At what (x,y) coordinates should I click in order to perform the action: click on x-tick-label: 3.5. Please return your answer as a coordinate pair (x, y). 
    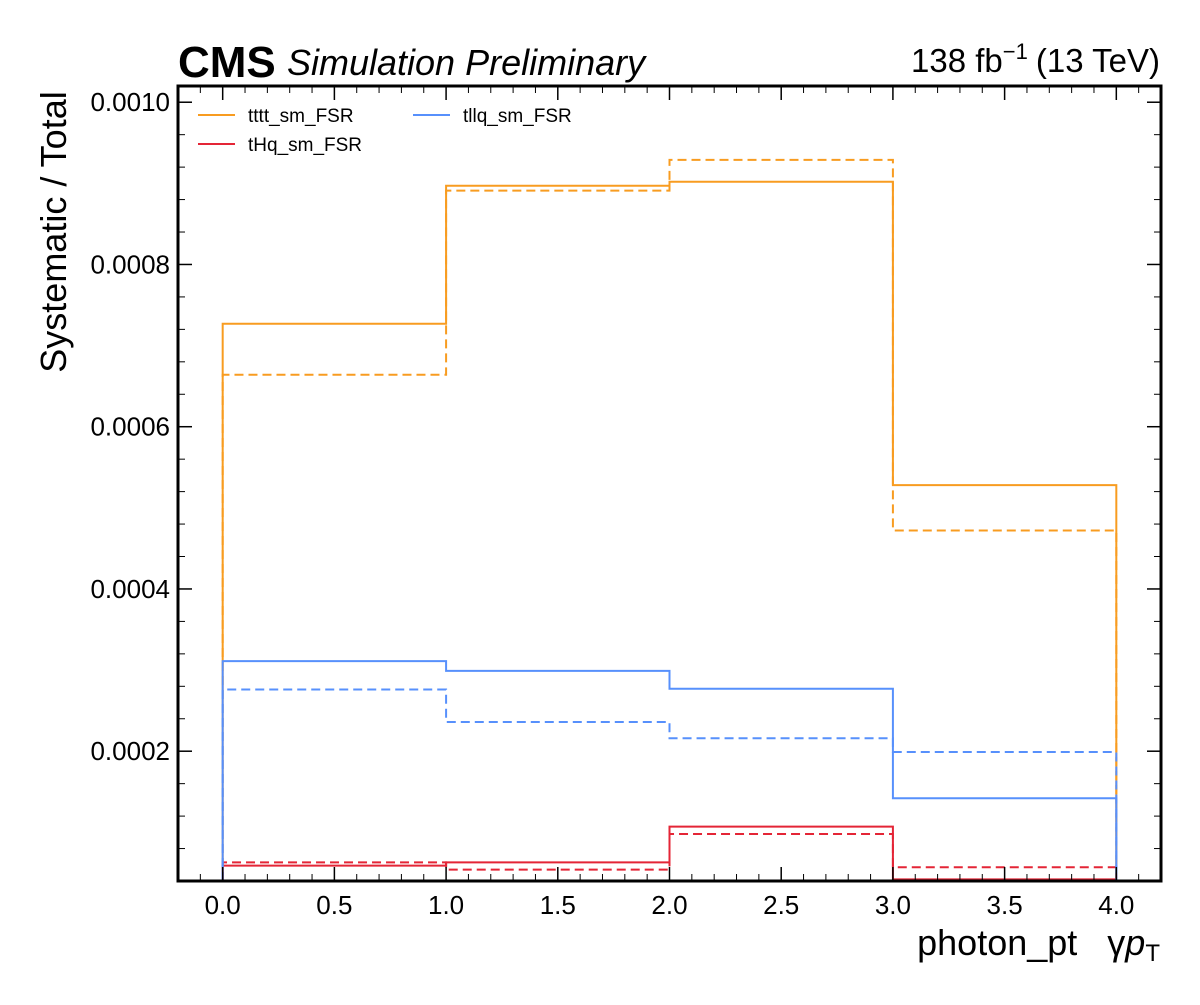
    Looking at the image, I should click on (1005, 905).